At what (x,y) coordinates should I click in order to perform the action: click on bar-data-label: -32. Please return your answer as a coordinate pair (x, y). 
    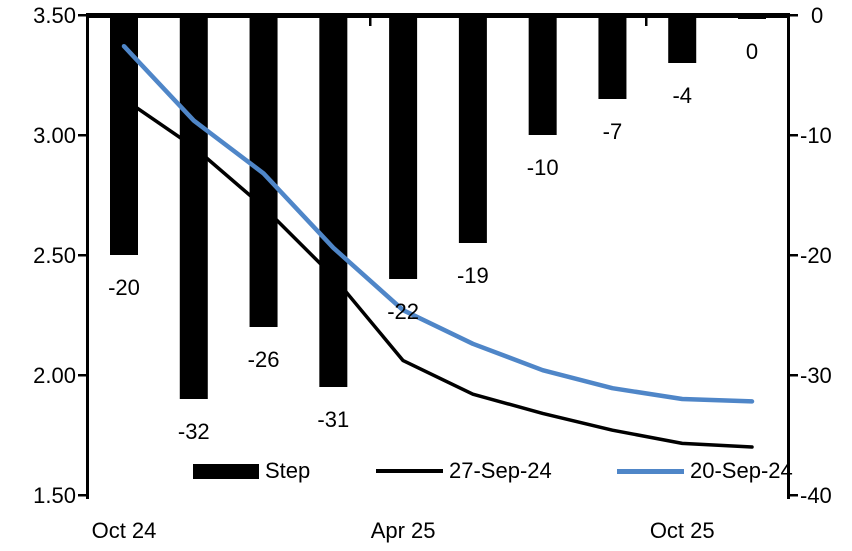
    Looking at the image, I should click on (194, 431).